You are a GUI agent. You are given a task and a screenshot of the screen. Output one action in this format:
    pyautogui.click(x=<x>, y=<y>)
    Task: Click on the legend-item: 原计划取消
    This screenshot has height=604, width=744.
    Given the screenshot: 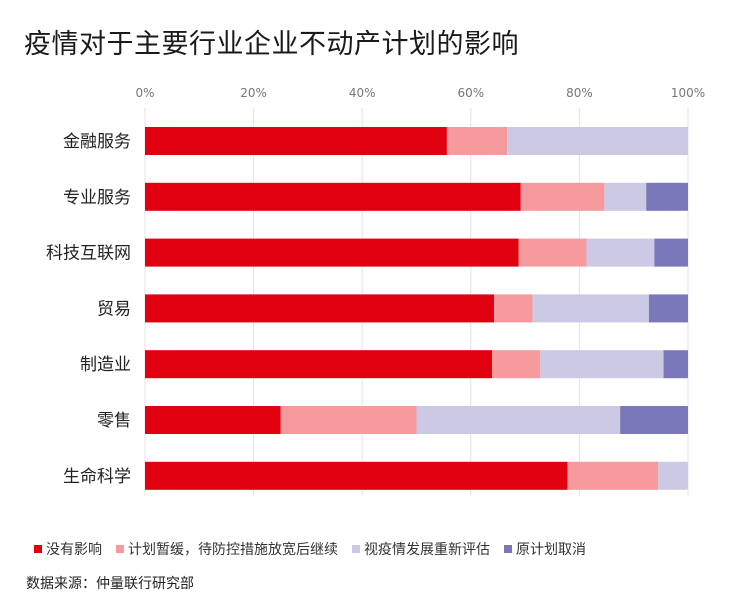 What is the action you would take?
    pyautogui.click(x=545, y=549)
    